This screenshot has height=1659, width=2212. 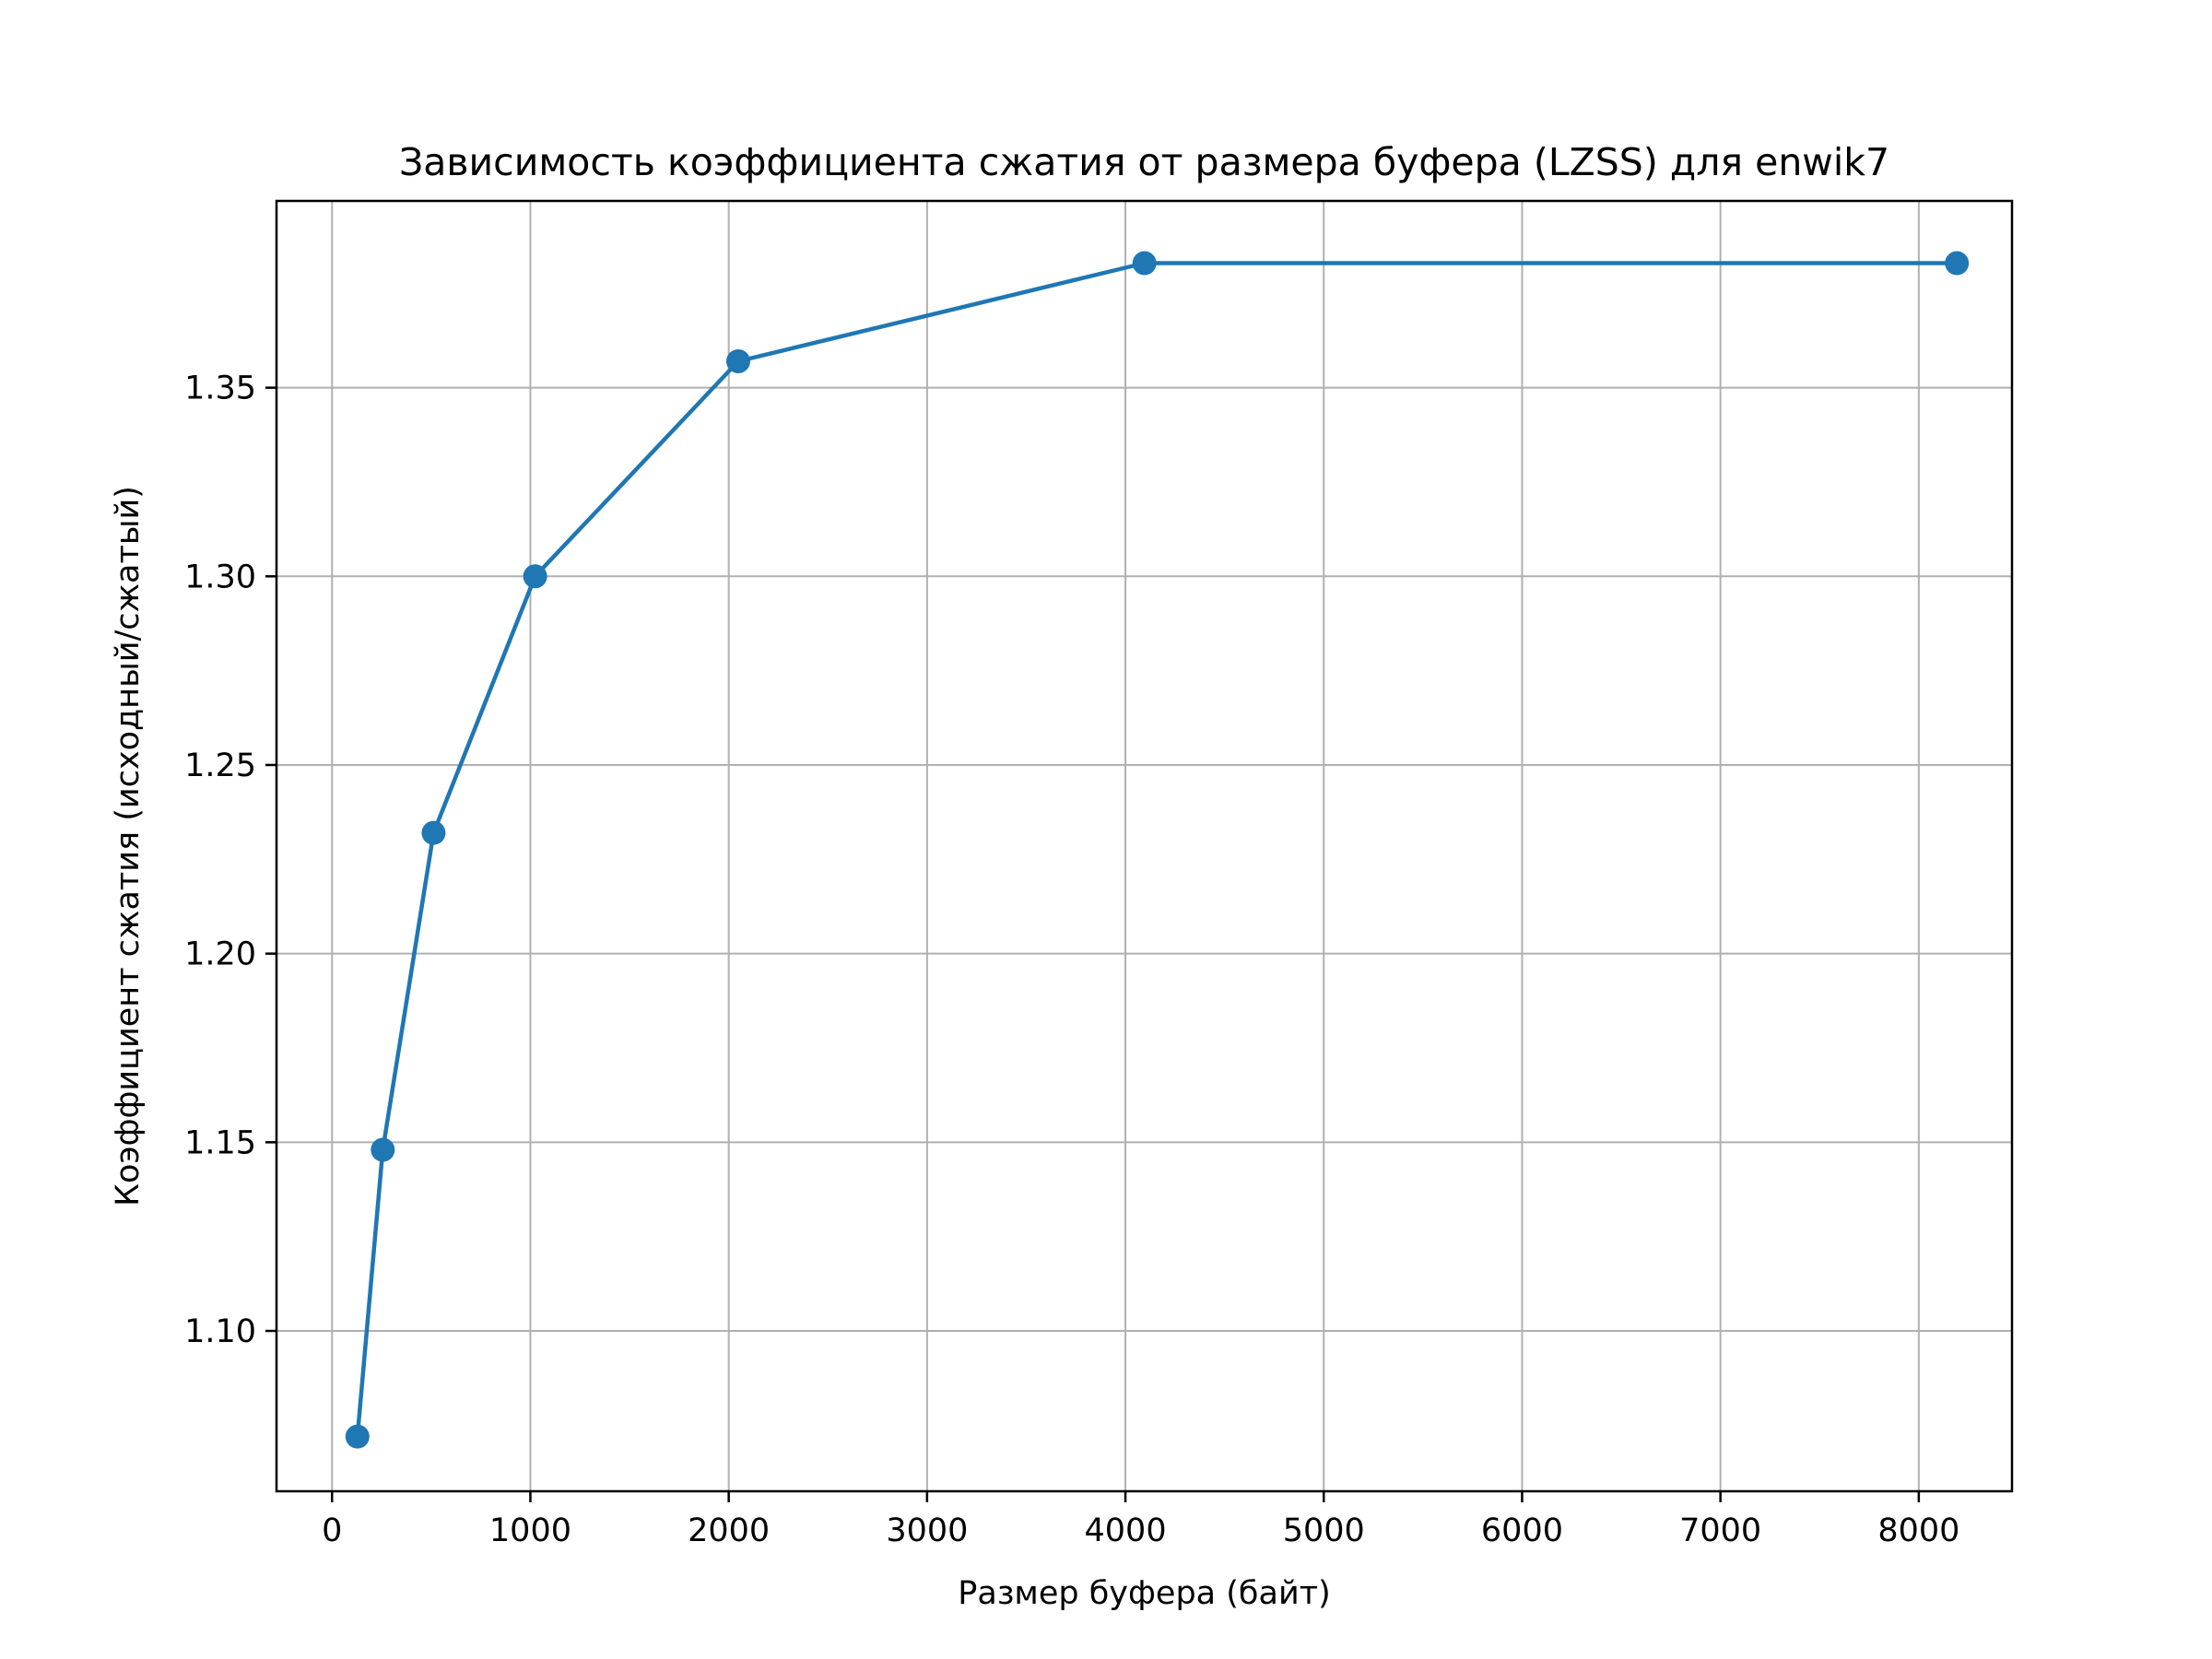 I want to click on y-tick-label: 1.35, so click(x=220, y=389).